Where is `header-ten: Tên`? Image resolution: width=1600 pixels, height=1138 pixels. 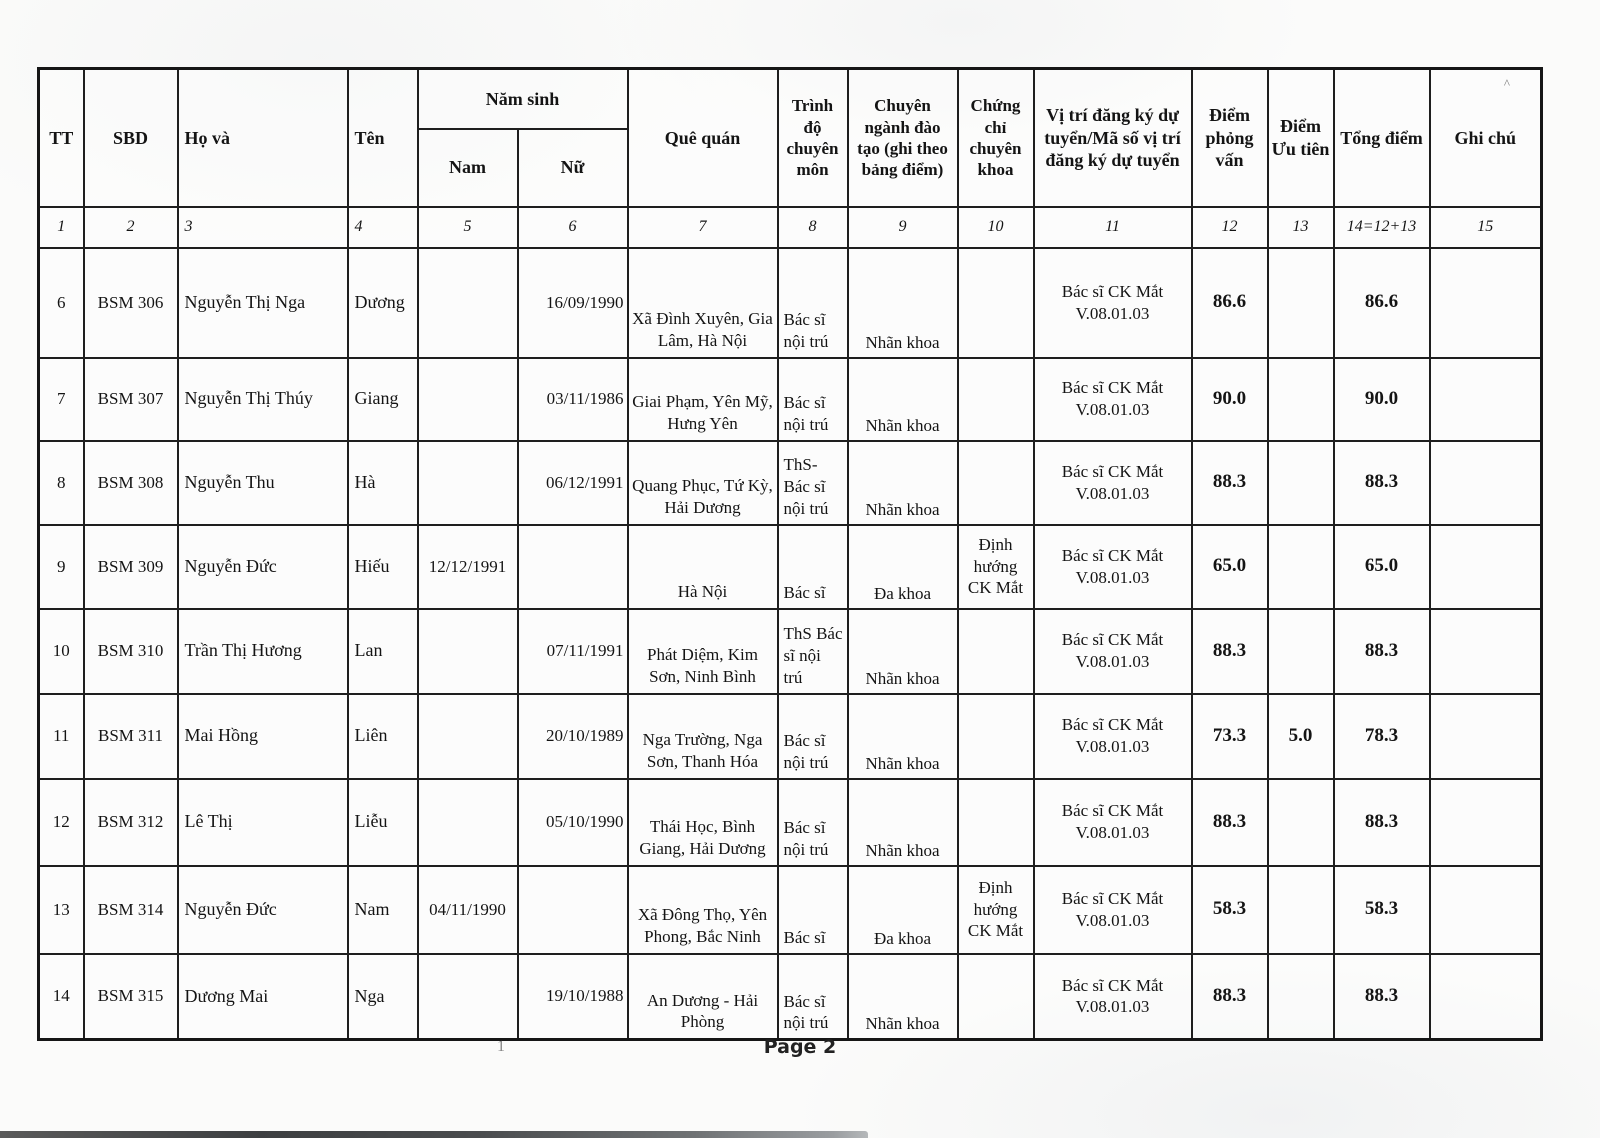 header-ten: Tên is located at coordinates (382, 137).